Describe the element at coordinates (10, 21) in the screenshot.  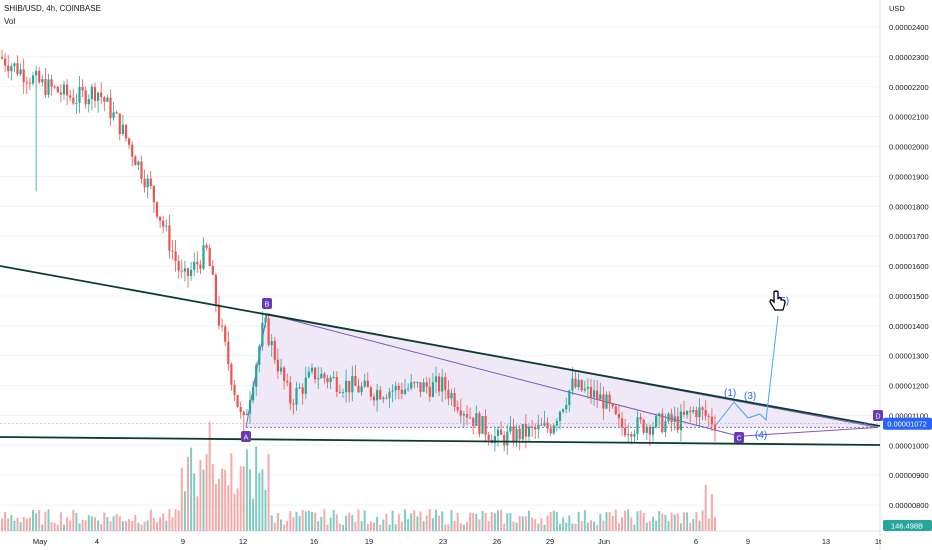
I see `volume-indicator-label: Vol` at that location.